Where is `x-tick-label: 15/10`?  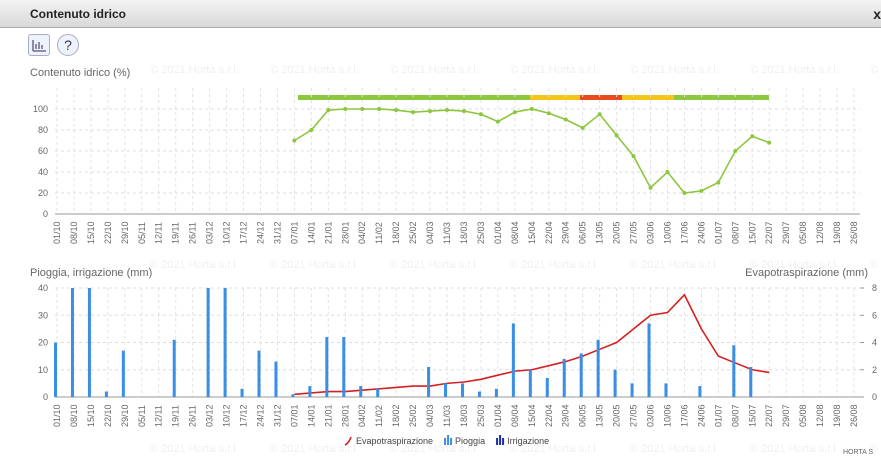
x-tick-label: 15/10 is located at coordinates (91, 415).